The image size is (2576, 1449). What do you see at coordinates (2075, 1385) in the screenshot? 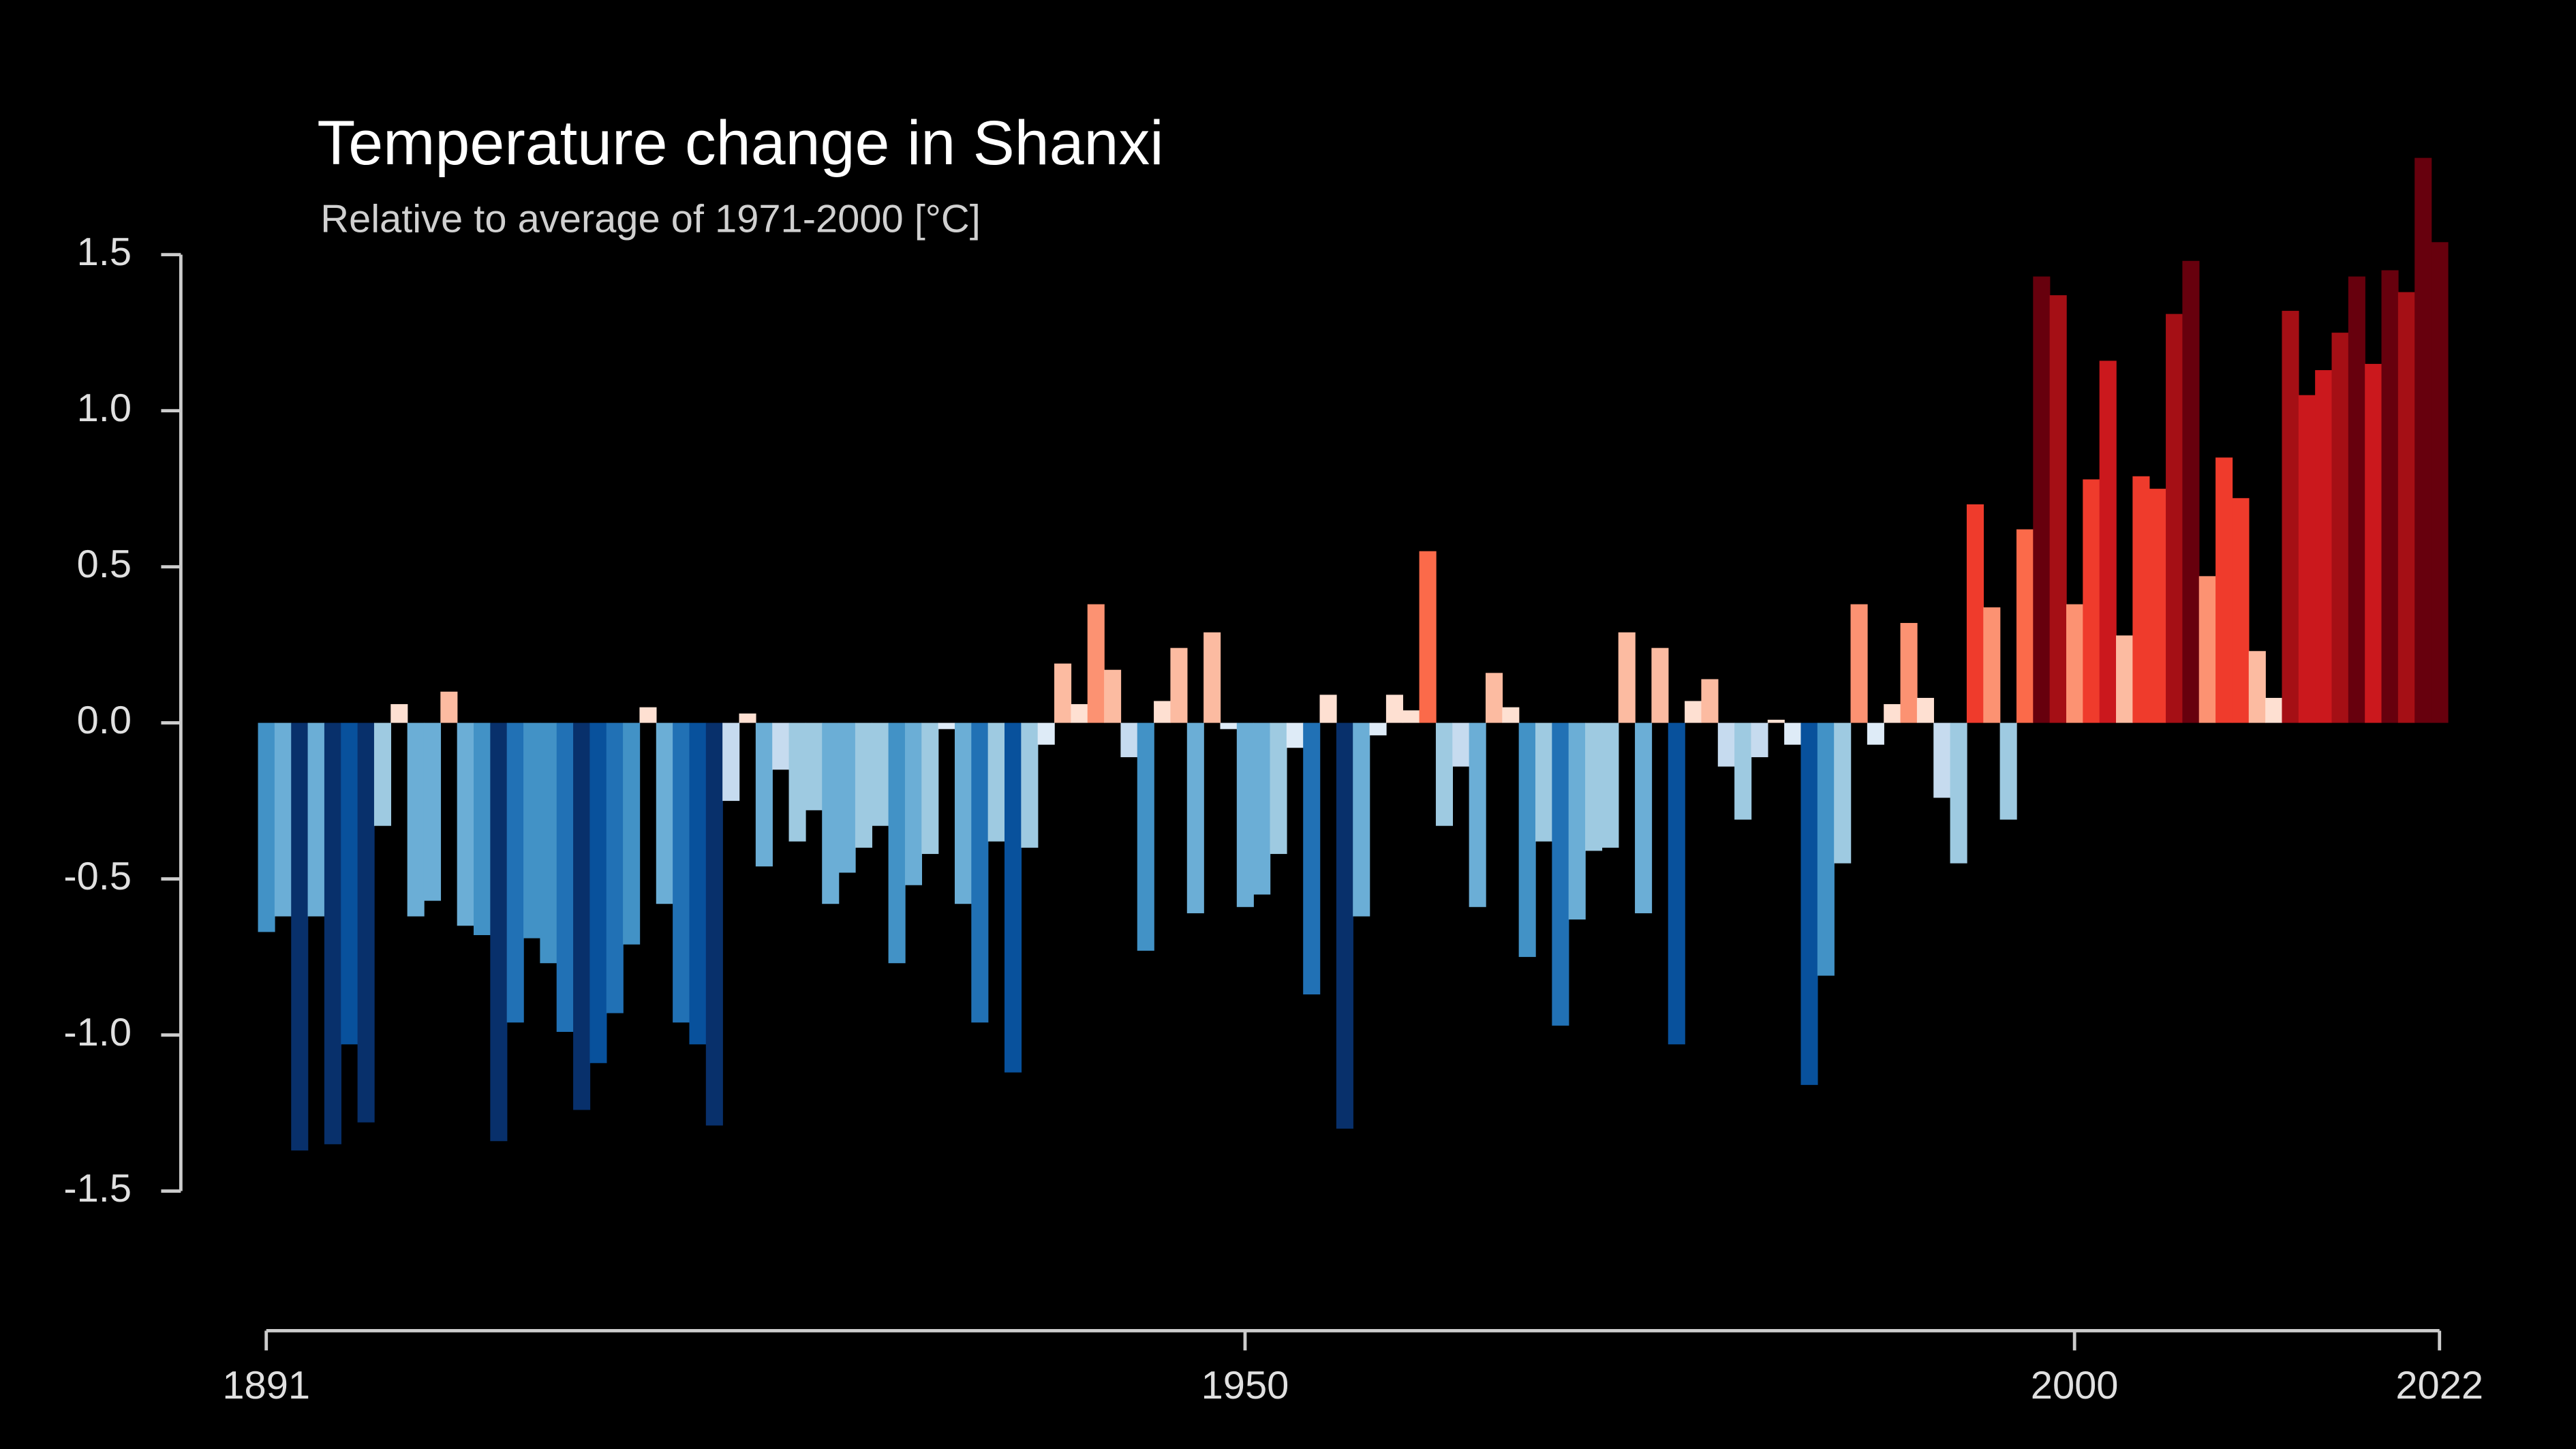
I see `x-tick-label: 2000` at bounding box center [2075, 1385].